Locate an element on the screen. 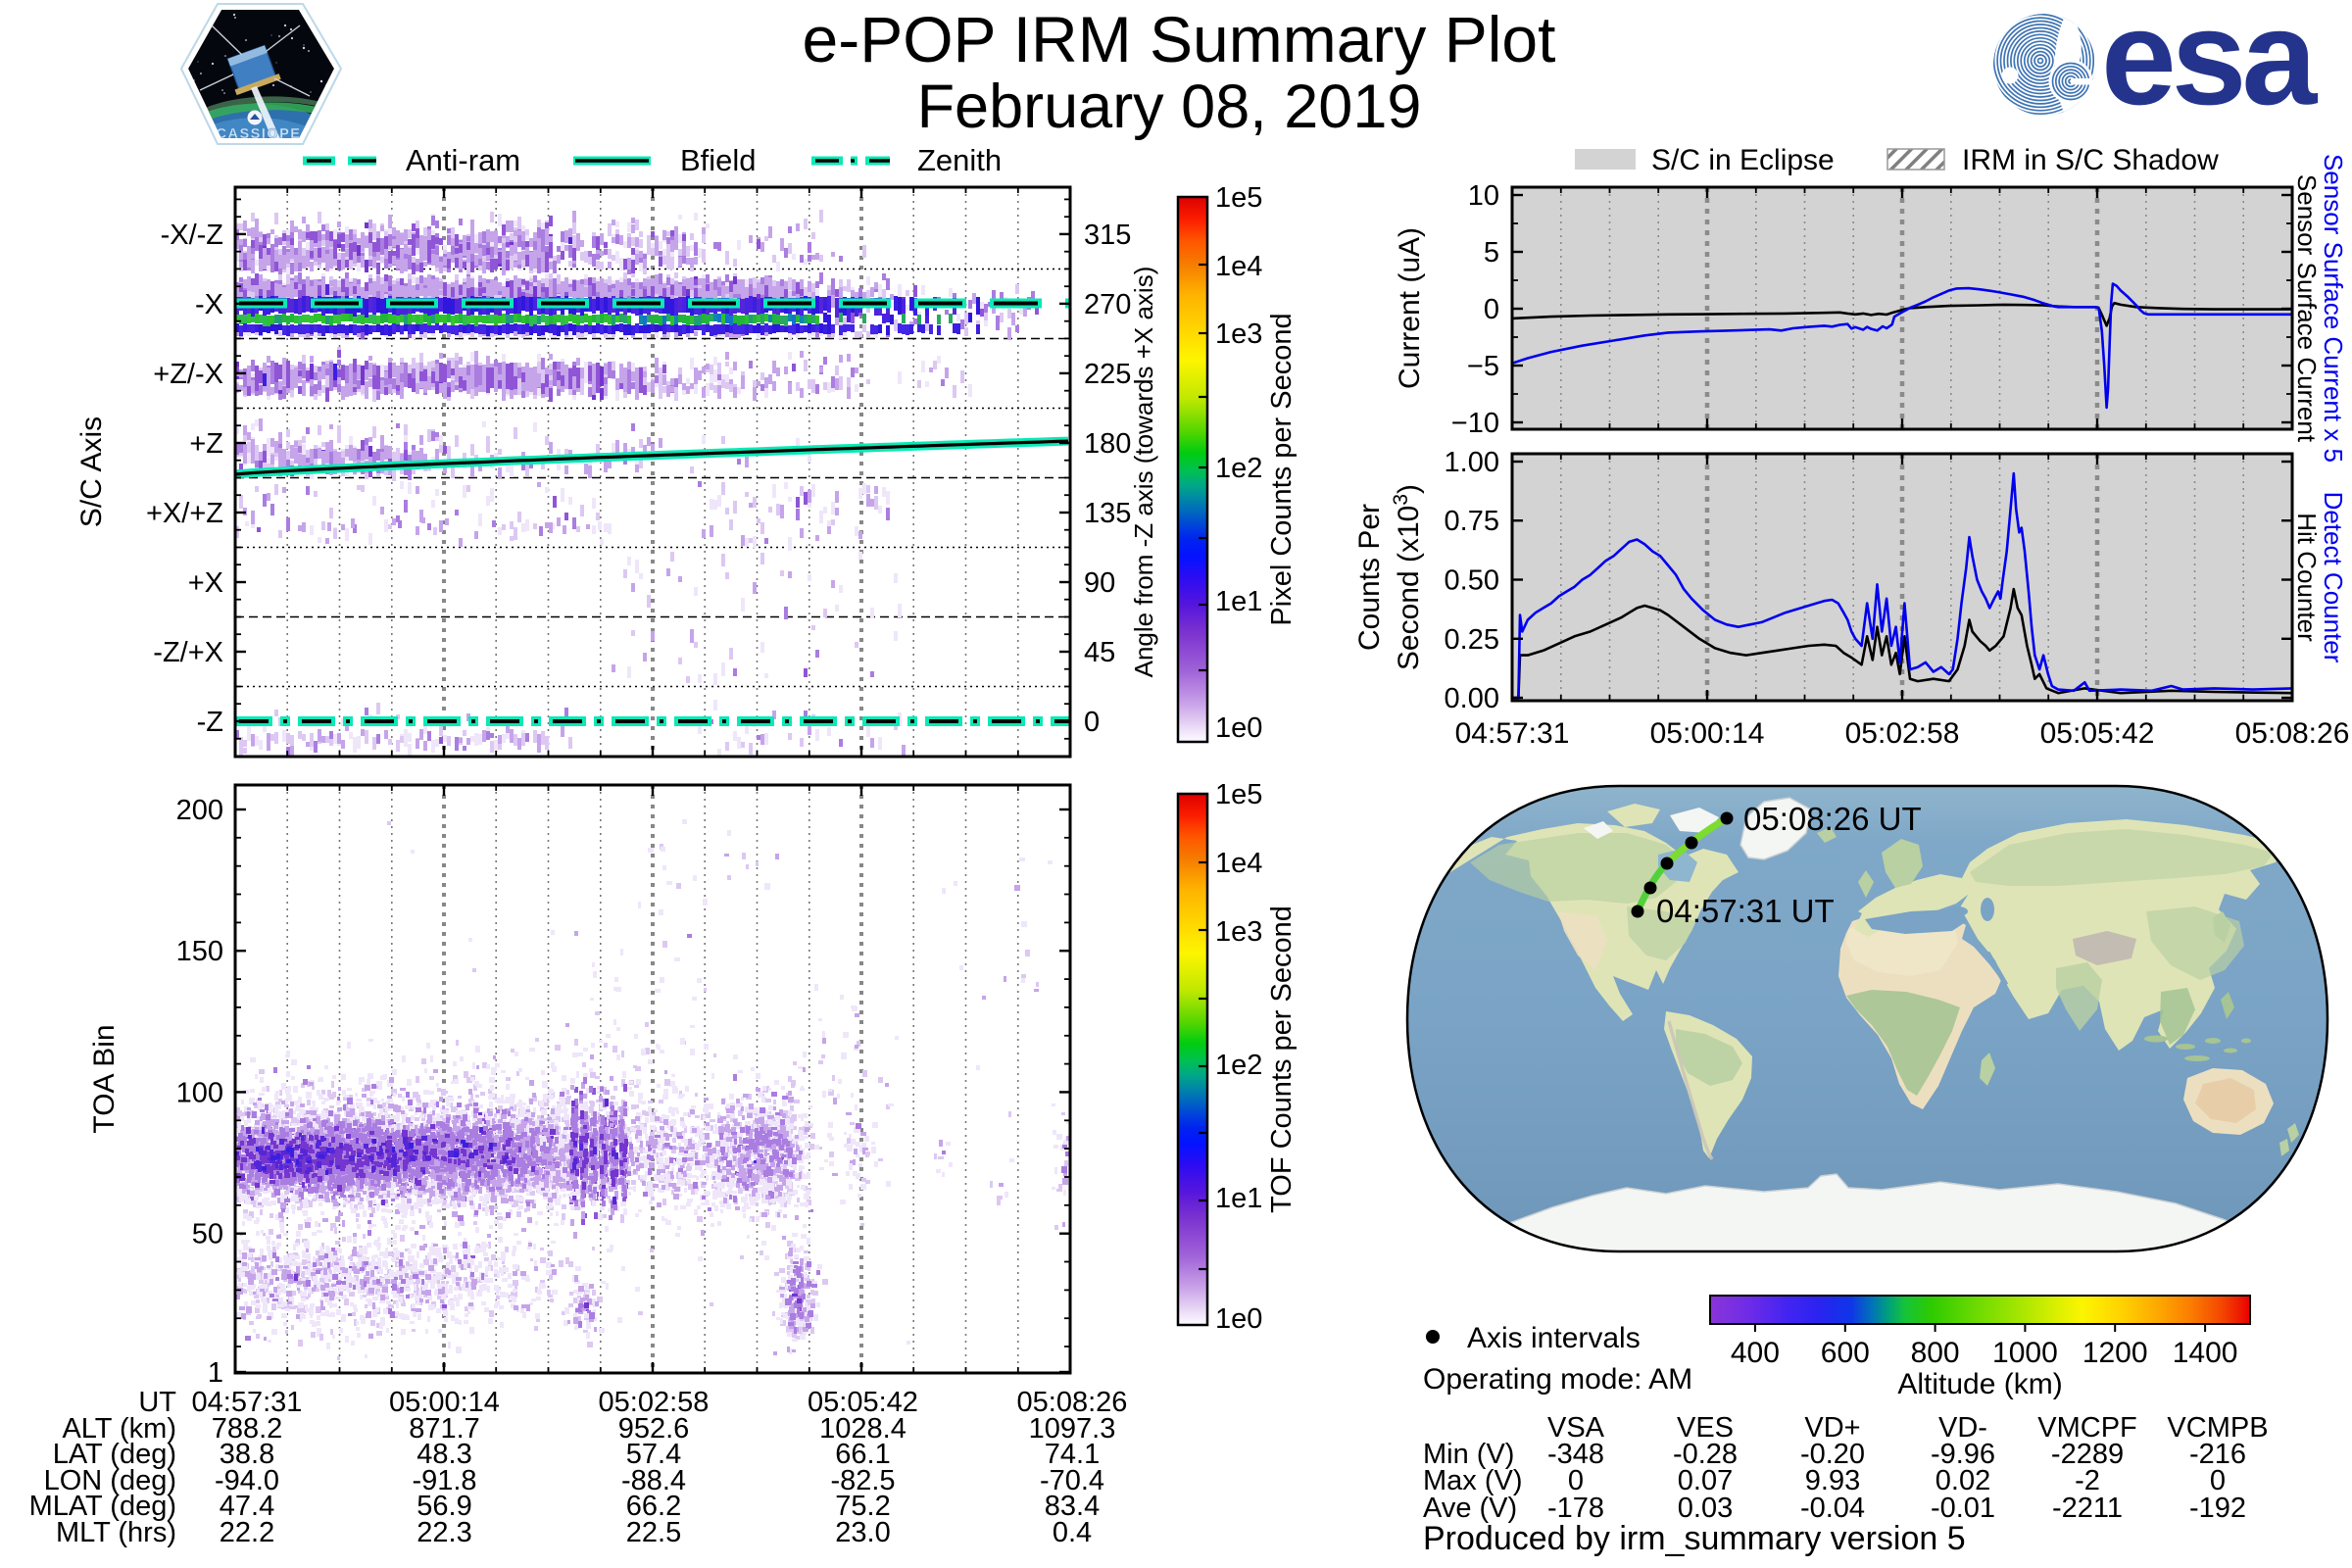 Image resolution: width=2352 pixels, height=1568 pixels. svg-text: 22.3 is located at coordinates (443, 1532).